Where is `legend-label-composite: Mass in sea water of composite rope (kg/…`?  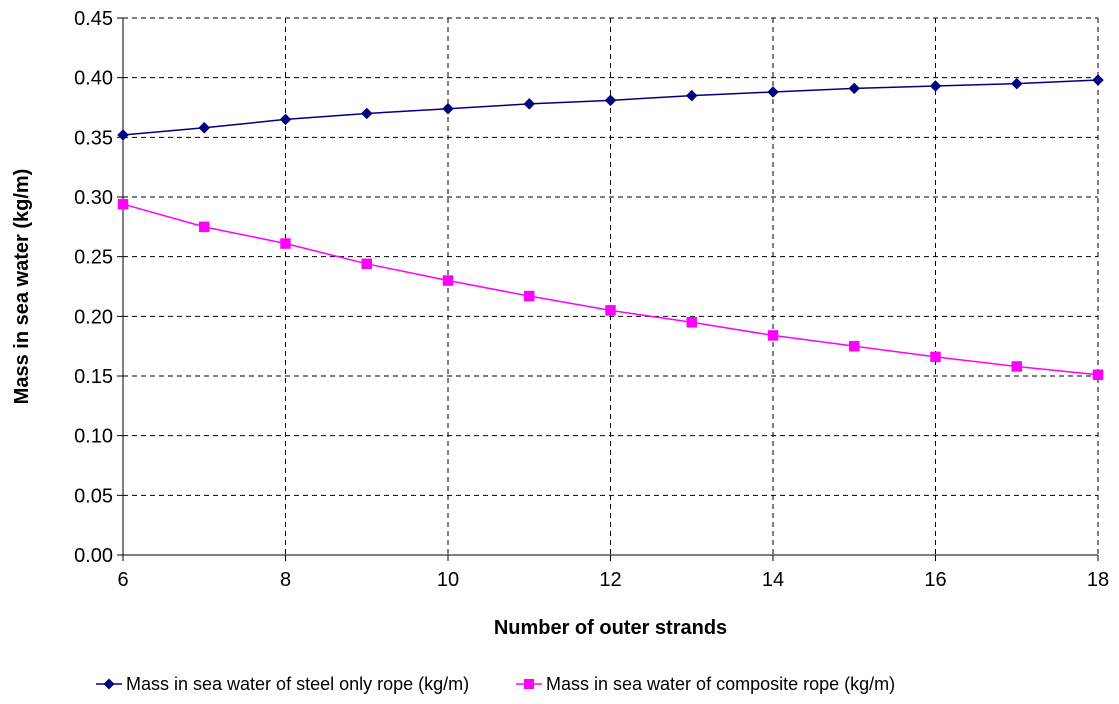 legend-label-composite: Mass in sea water of composite rope (kg/… is located at coordinates (720, 684).